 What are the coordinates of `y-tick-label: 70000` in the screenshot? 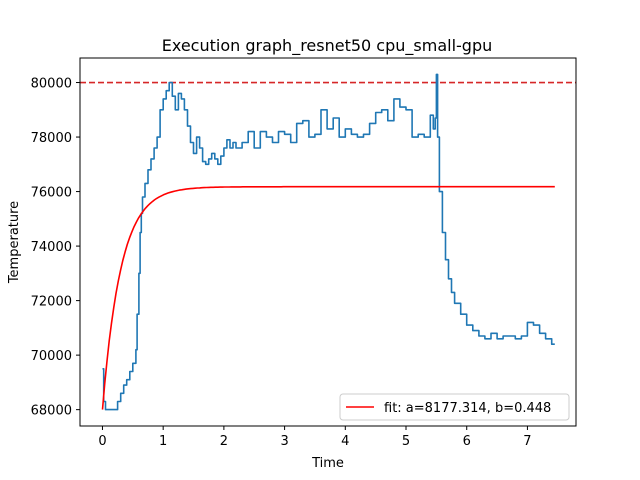 It's located at (51, 356).